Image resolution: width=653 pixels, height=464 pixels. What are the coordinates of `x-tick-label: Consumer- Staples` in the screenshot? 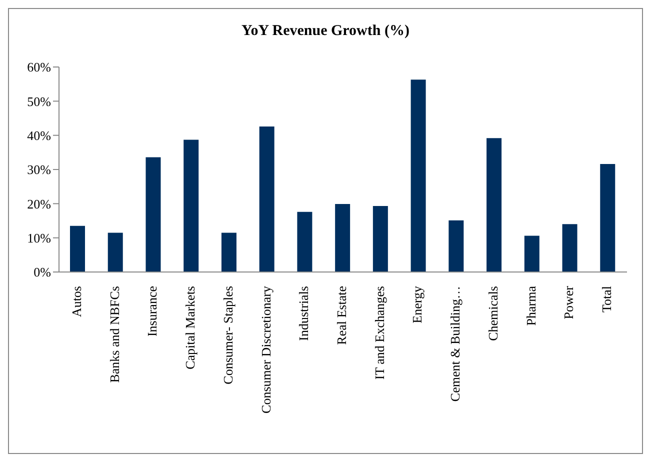 It's located at (228, 335).